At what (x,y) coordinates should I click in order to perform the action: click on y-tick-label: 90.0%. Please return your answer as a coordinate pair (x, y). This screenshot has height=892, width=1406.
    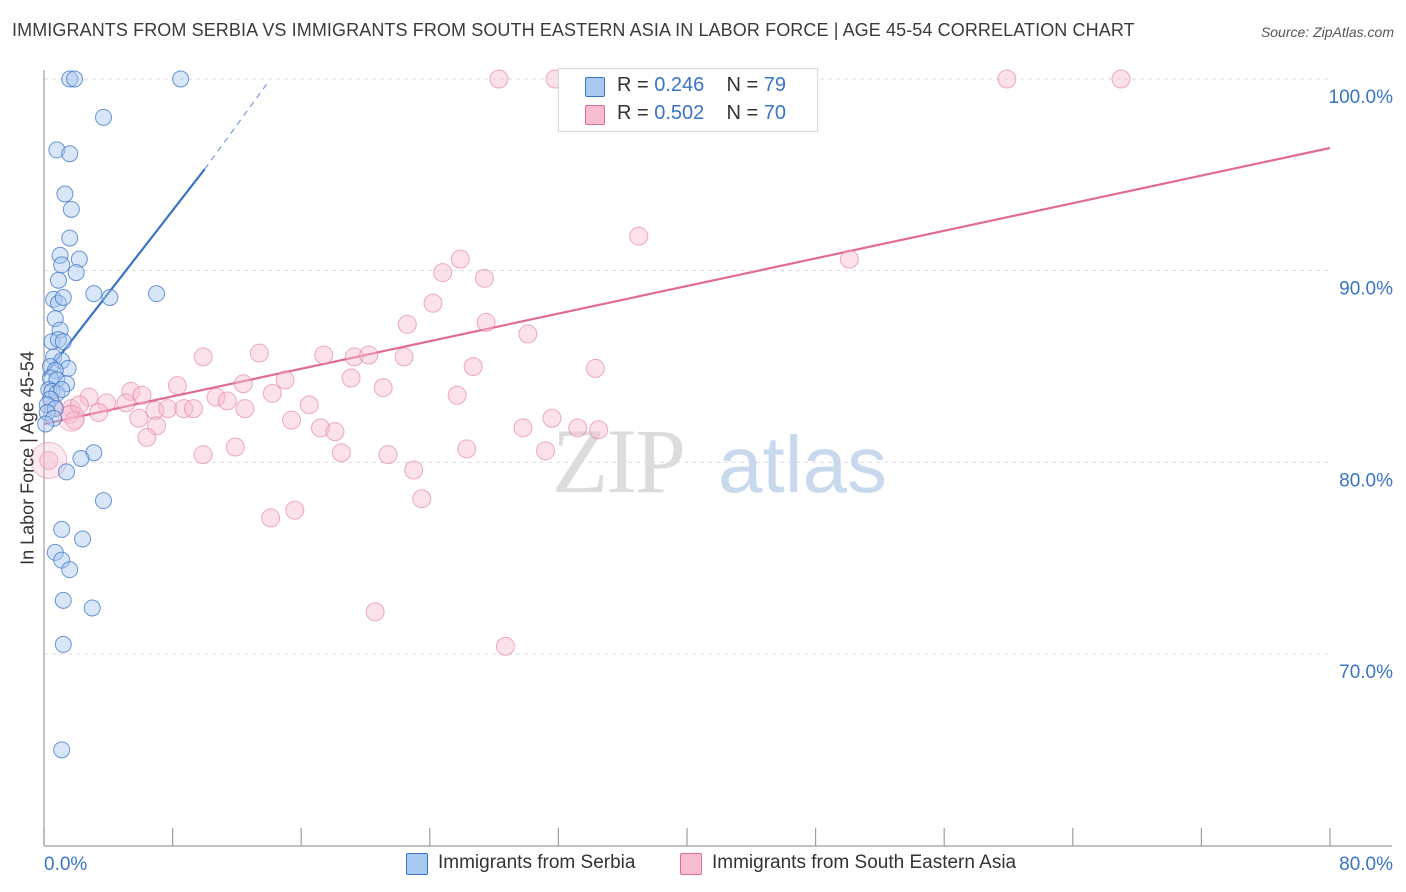
    Looking at the image, I should click on (1366, 289).